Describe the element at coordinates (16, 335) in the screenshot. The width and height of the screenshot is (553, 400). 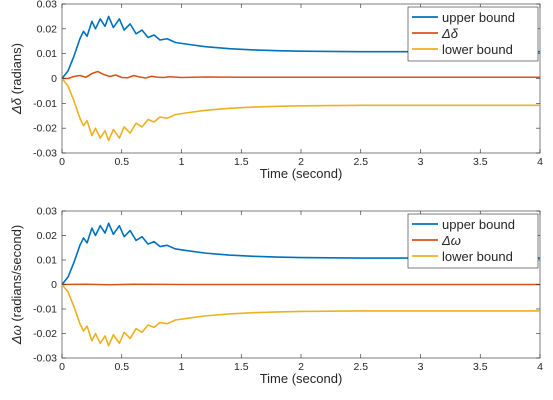
I see `y-axis-symbol: Δω` at that location.